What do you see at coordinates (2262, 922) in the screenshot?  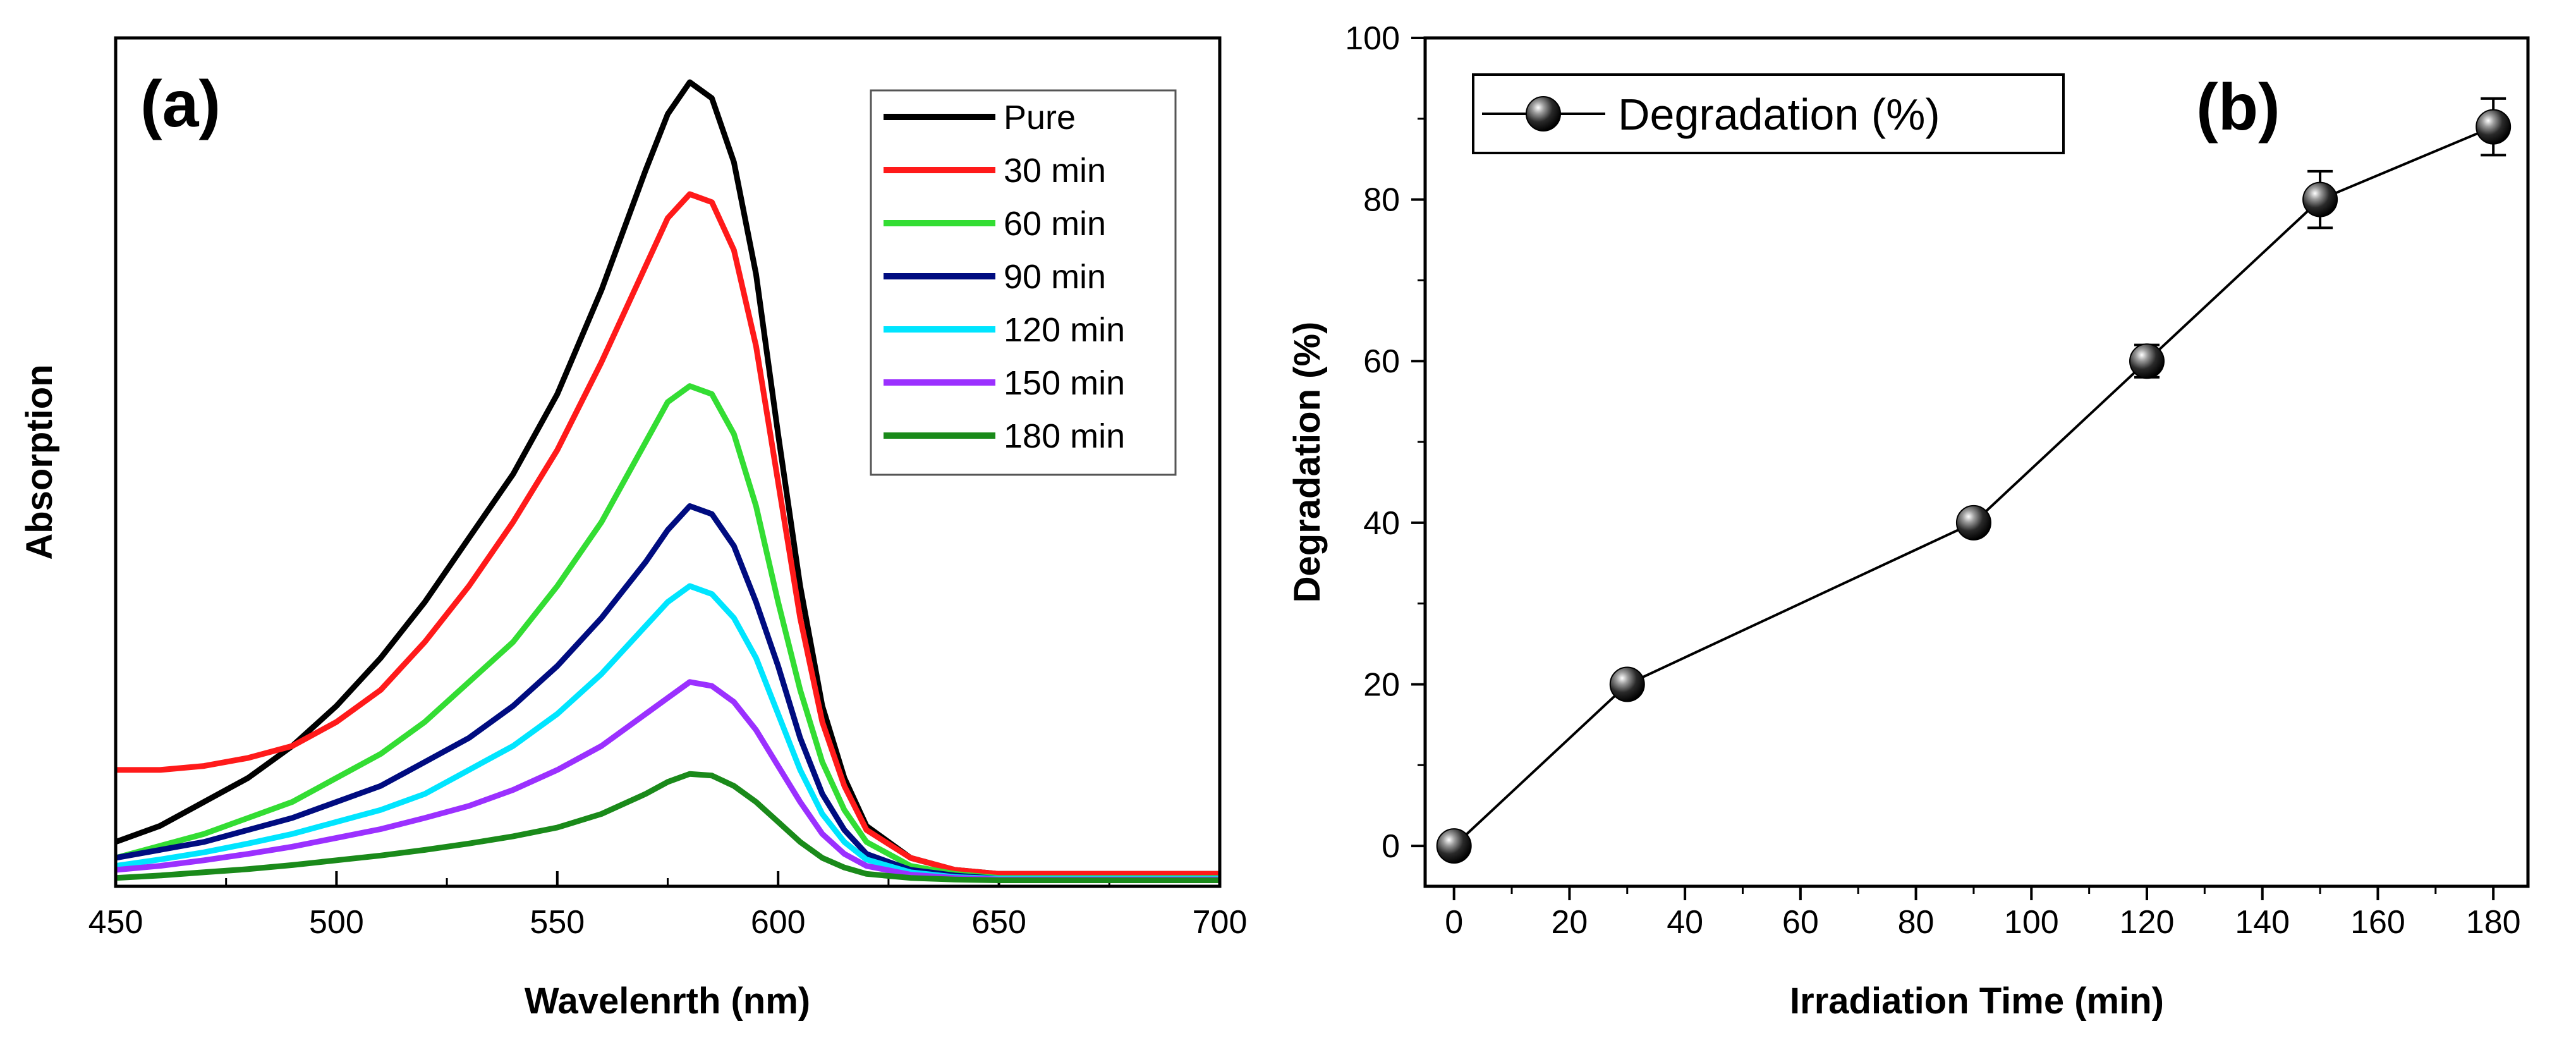 I see `panel-b-x-tick-label: 140` at bounding box center [2262, 922].